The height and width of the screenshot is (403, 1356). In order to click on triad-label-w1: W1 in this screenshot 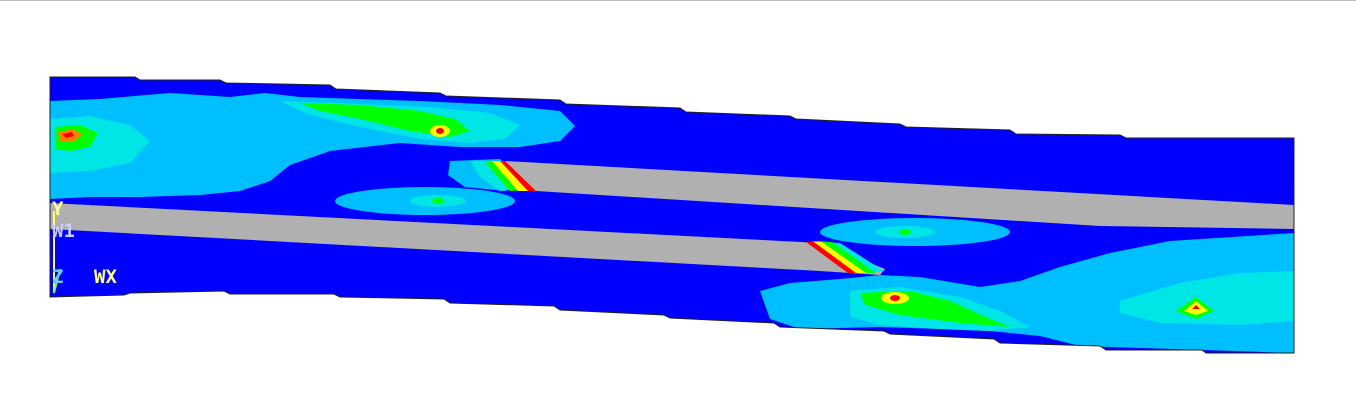, I will do `click(63, 231)`.